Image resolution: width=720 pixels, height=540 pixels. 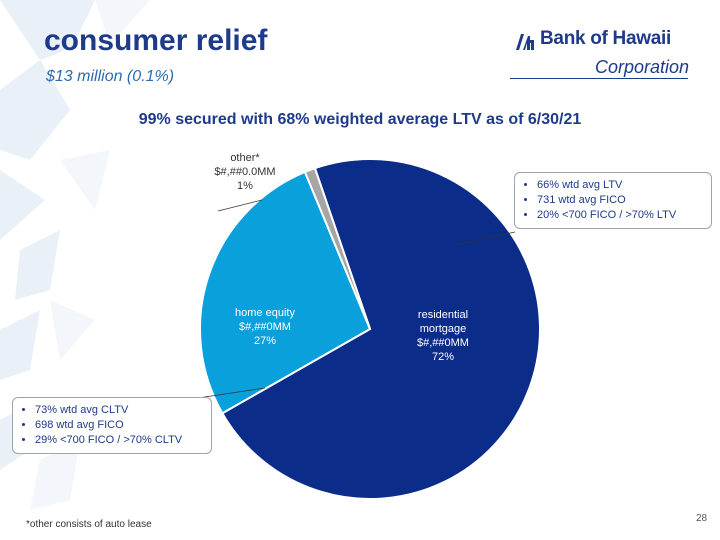 I want to click on slice-amount-residential: $#,##0MM, so click(x=443, y=343).